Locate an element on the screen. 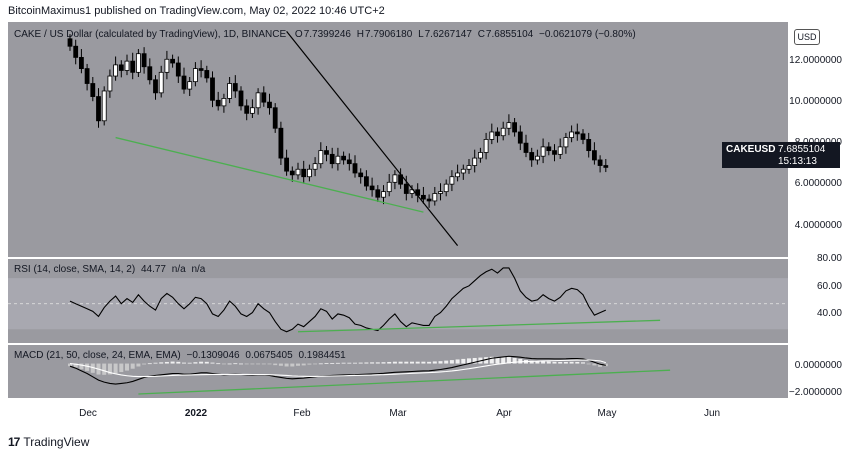 This screenshot has height=457, width=850. price-axis-label: 10.0000000 is located at coordinates (815, 101).